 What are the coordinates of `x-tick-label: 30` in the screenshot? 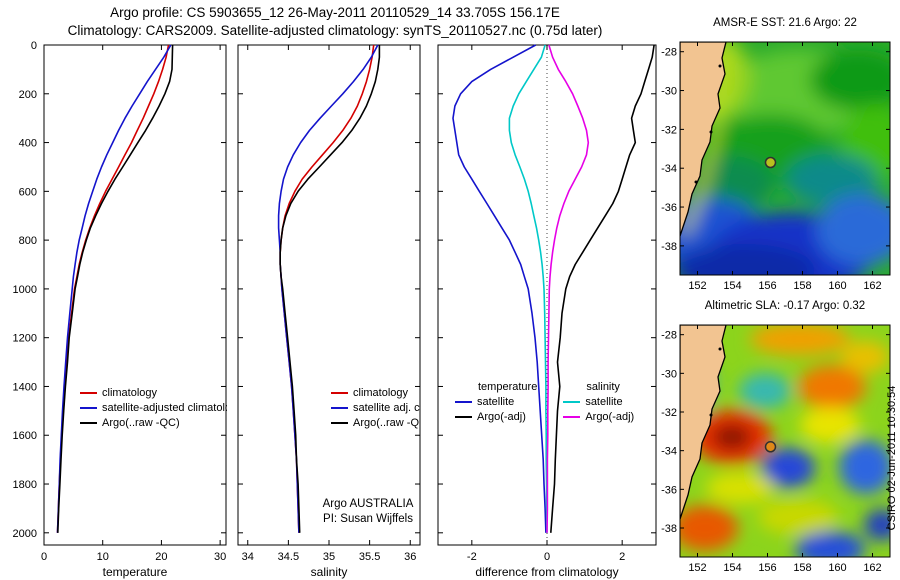 It's located at (220, 557).